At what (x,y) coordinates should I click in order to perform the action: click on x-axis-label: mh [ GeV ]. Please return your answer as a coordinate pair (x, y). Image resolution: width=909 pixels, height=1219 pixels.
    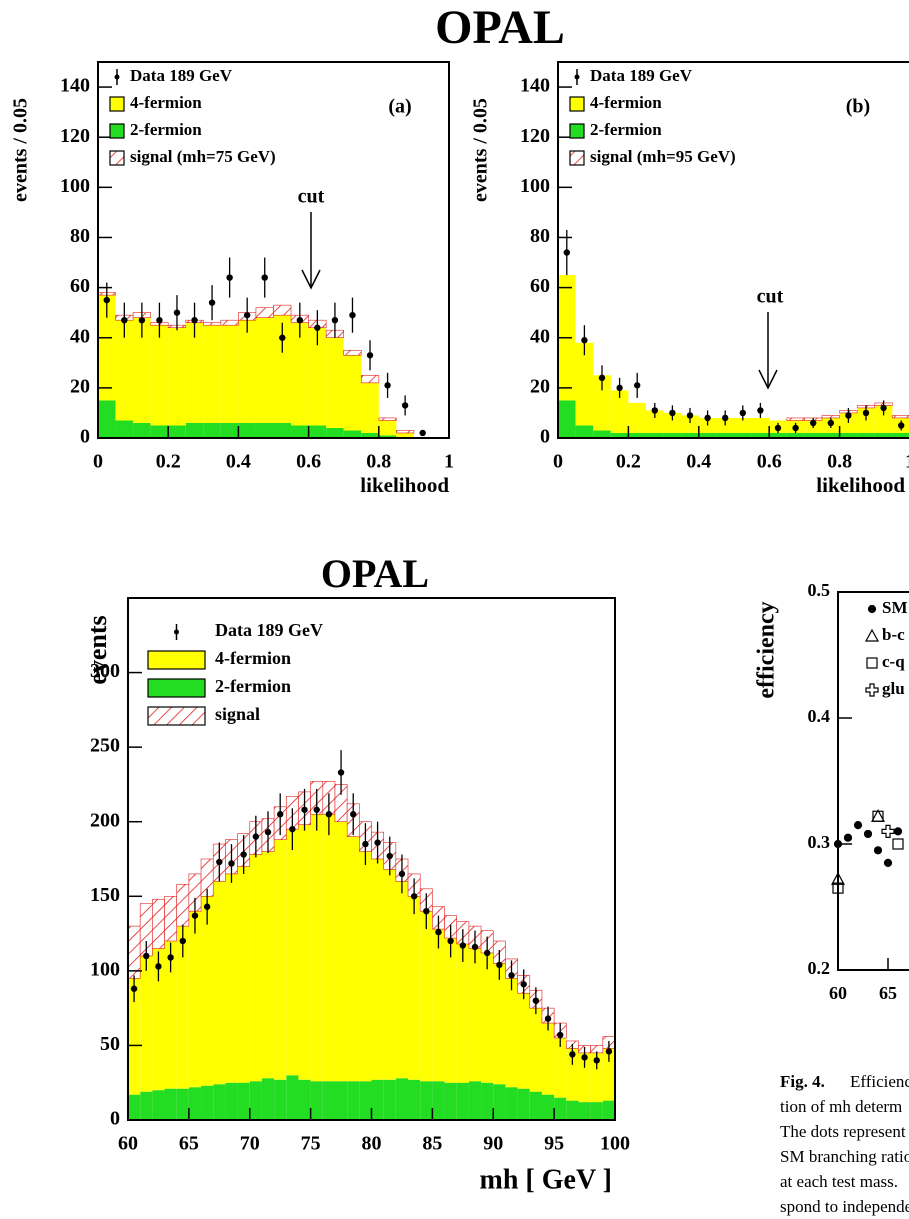
    Looking at the image, I should click on (546, 1179).